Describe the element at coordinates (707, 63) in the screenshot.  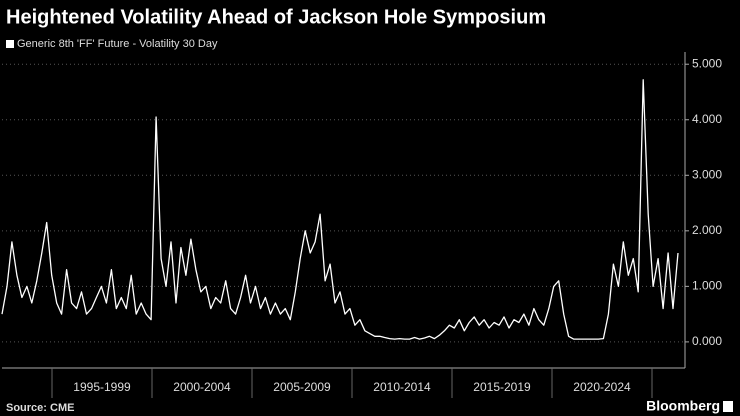
I see `y-tick-label: 5.000` at that location.